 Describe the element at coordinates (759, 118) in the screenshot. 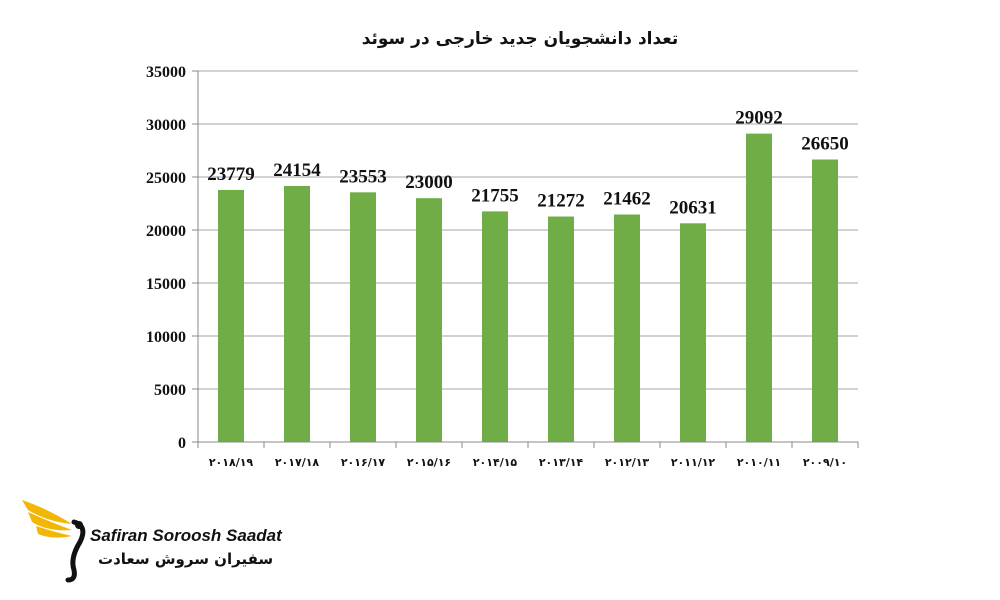

I see `data-label: 29092` at that location.